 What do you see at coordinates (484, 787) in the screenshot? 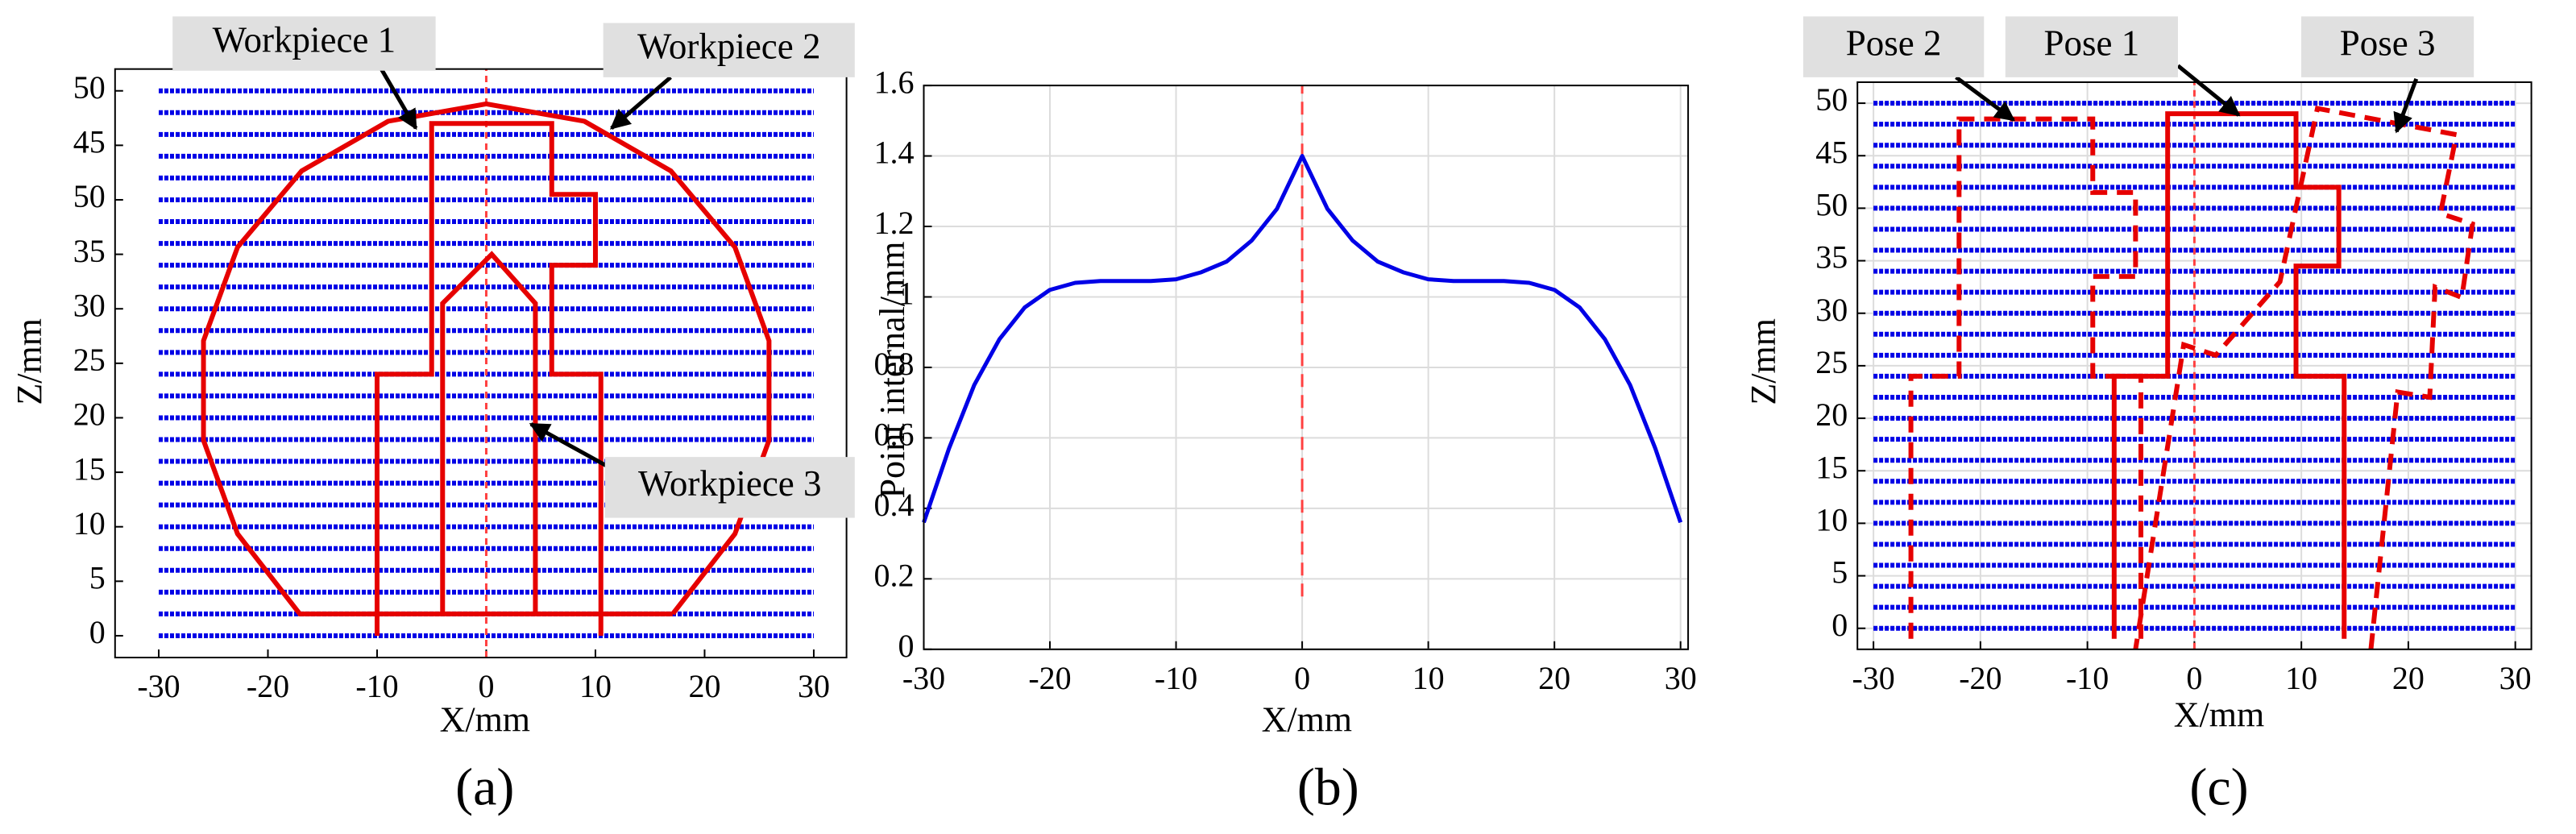
I see `caption: (a)` at bounding box center [484, 787].